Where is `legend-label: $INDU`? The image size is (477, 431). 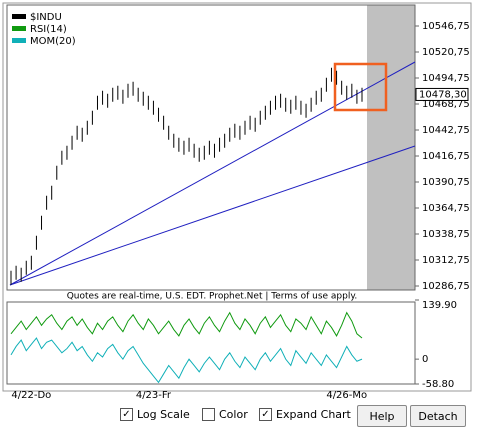
legend-label: $INDU is located at coordinates (46, 17).